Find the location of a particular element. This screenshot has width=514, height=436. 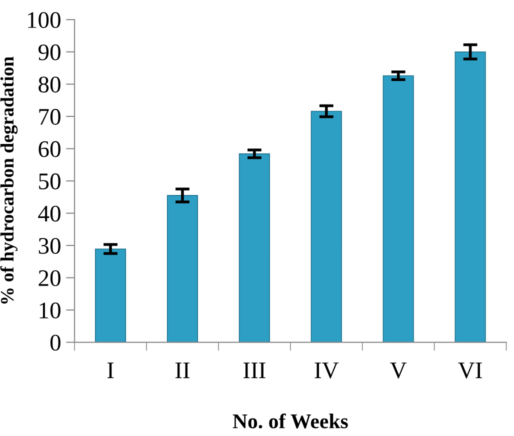

x-tick-label: IV is located at coordinates (326, 370).